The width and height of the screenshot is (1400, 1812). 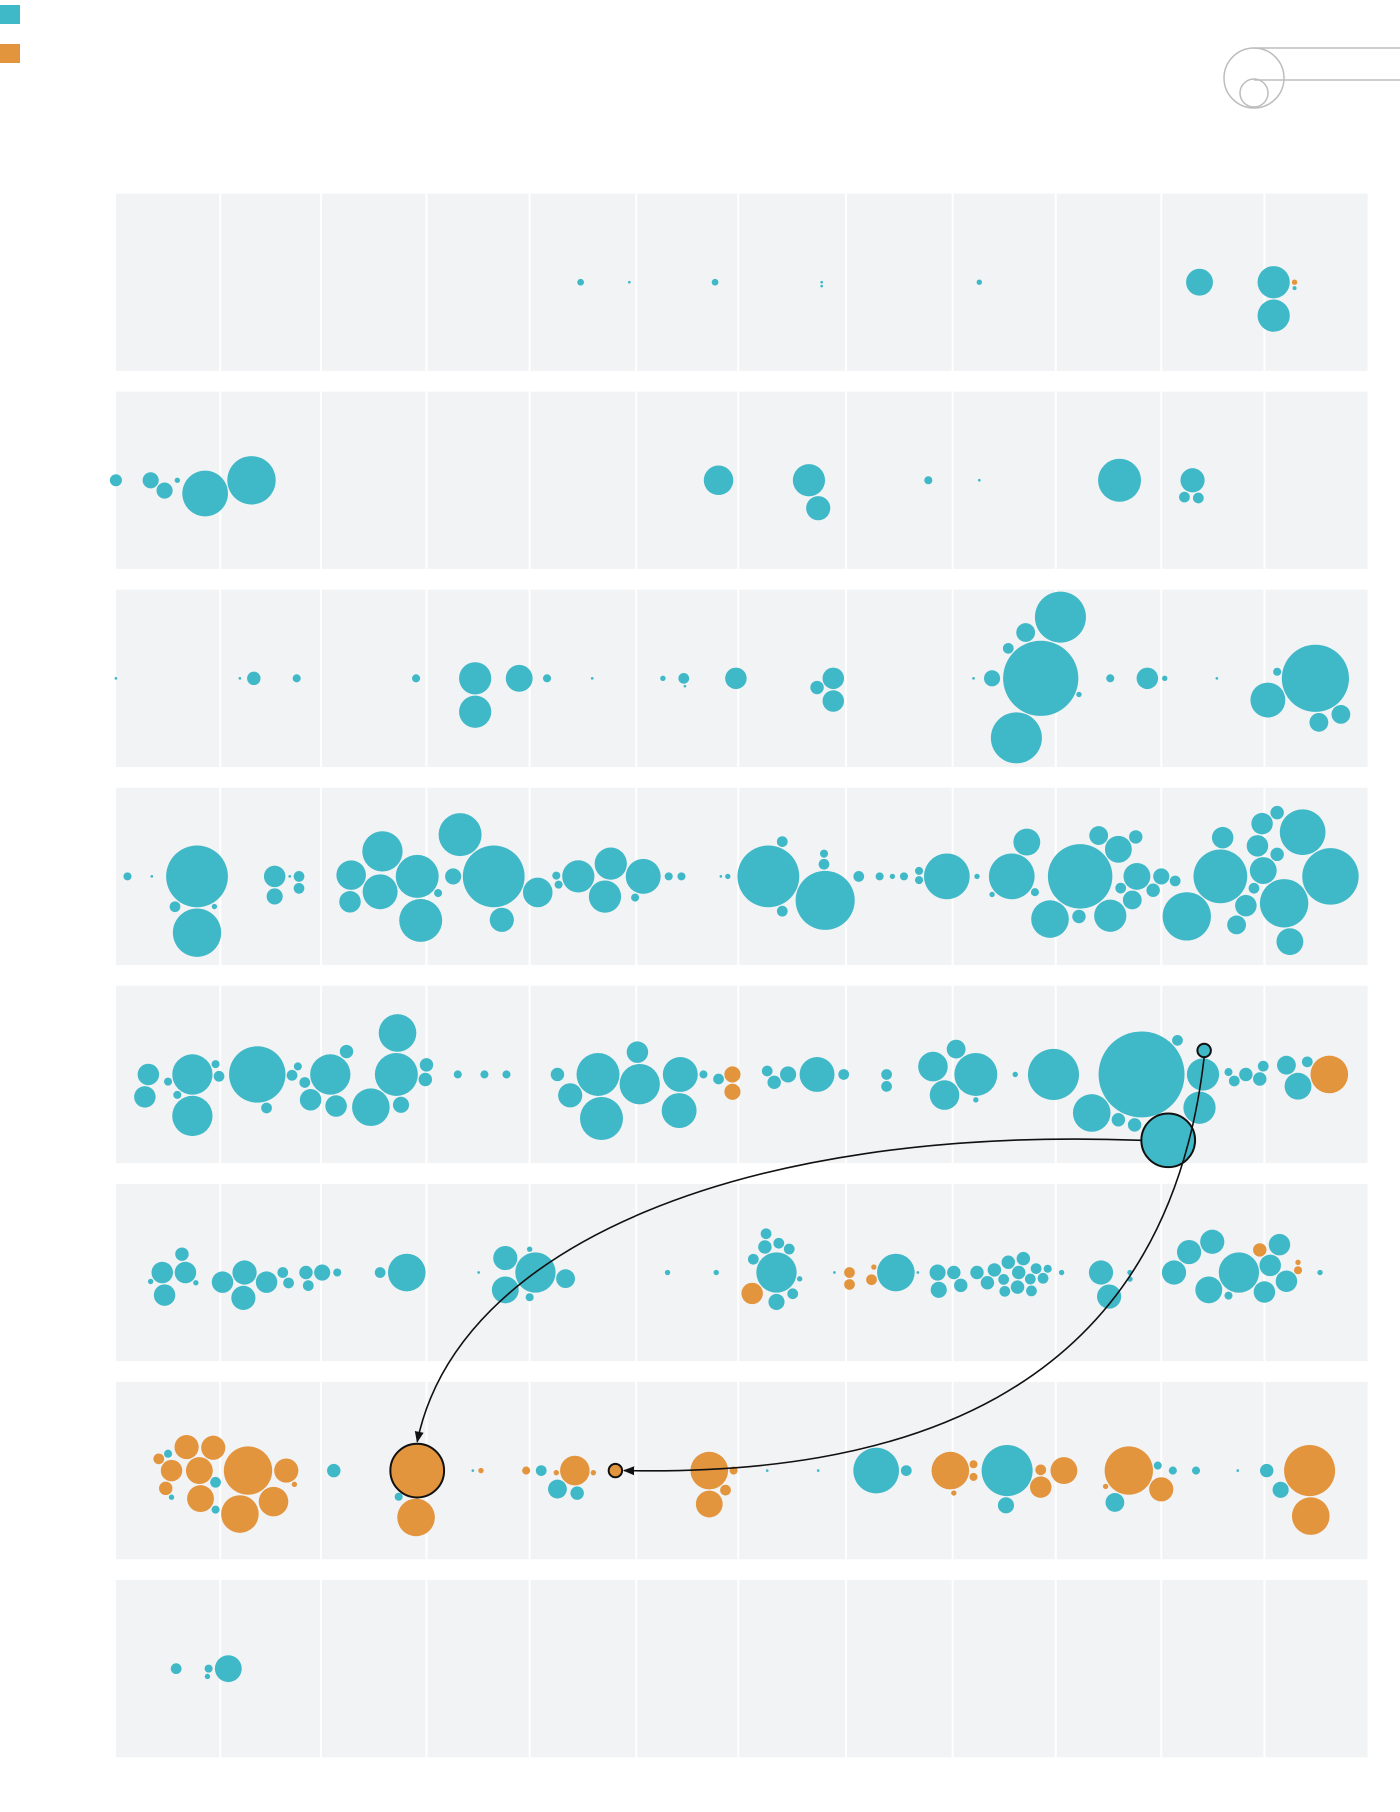 I want to click on arrows, so click(x=809, y=1266).